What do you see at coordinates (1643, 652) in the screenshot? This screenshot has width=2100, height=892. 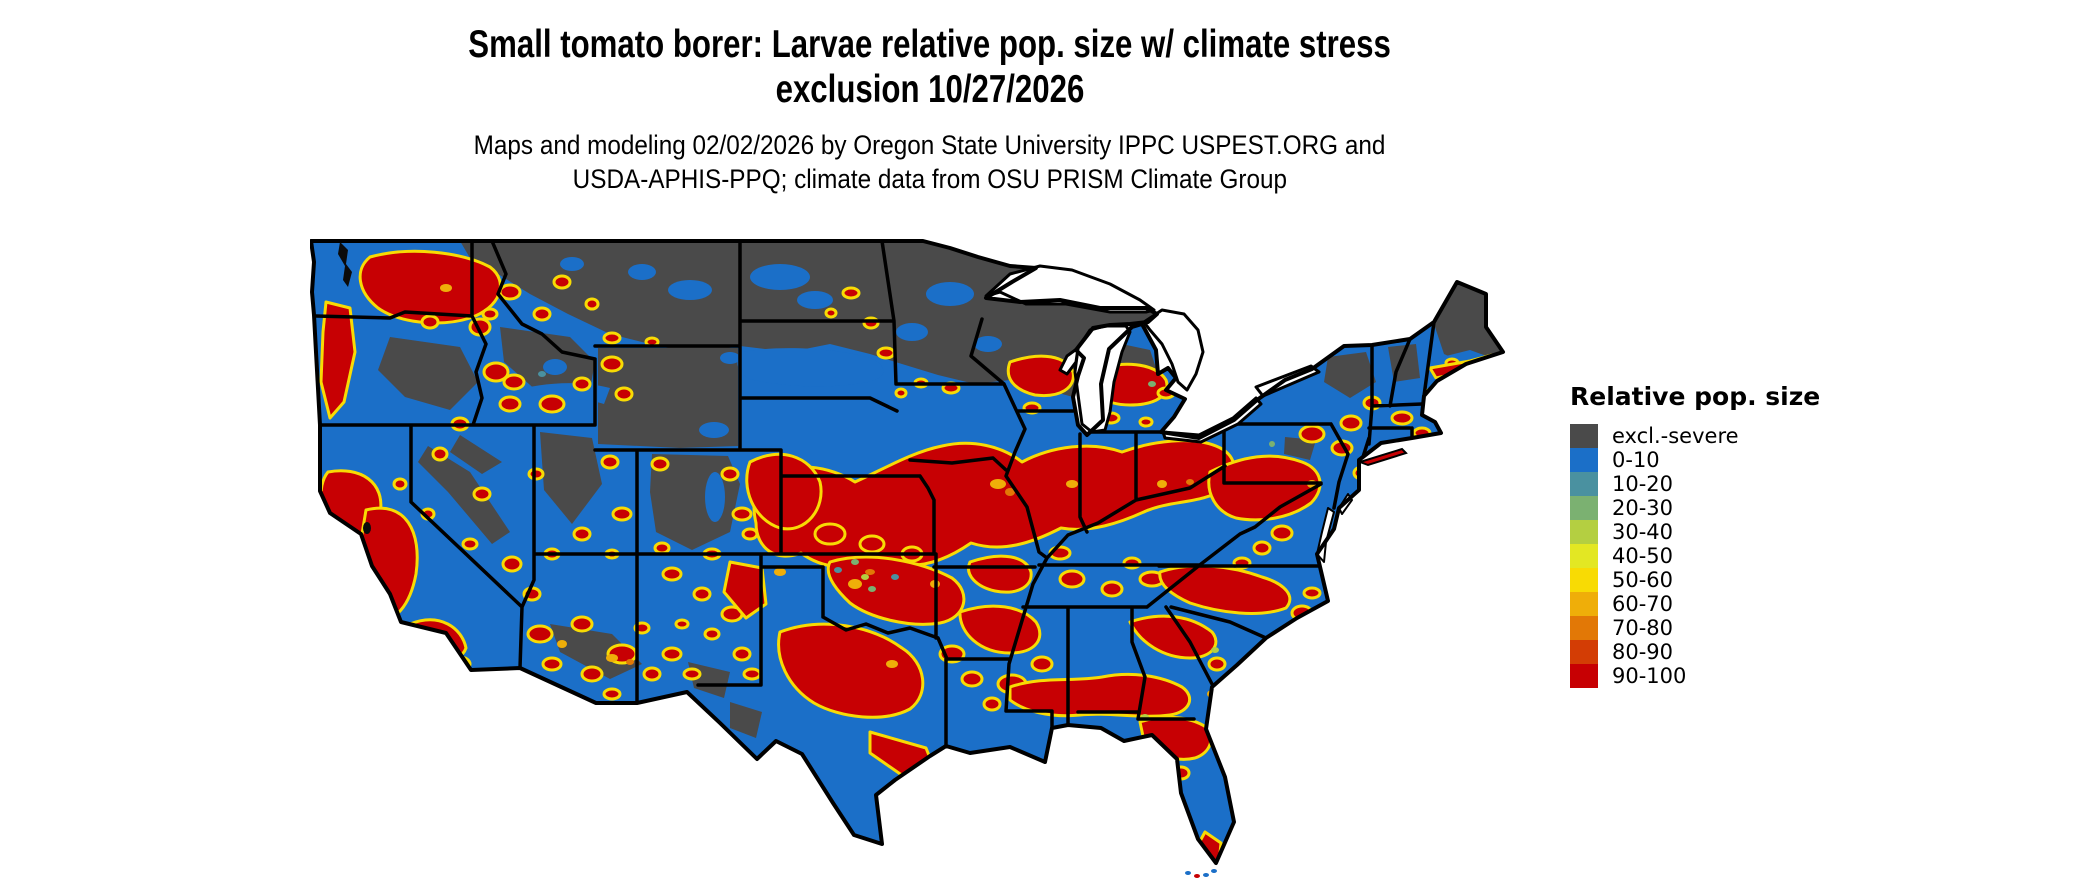 I see `legend-label-80-90: 80-90` at bounding box center [1643, 652].